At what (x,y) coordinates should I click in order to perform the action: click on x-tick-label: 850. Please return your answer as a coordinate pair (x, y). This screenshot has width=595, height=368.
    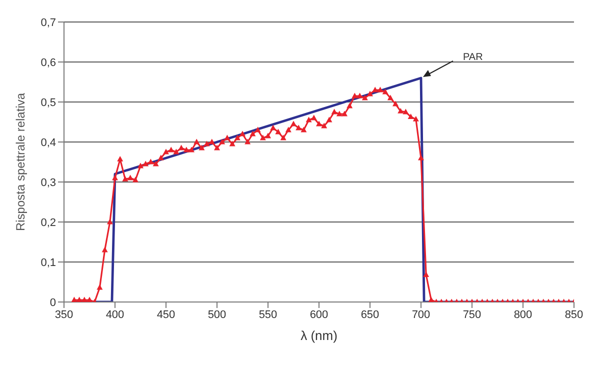
    Looking at the image, I should click on (574, 314).